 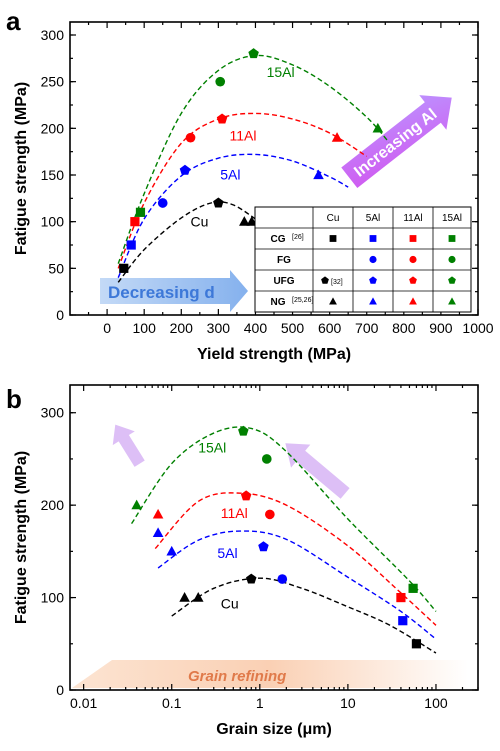 What do you see at coordinates (256, 328) in the screenshot?
I see `x-tick-label: 400` at bounding box center [256, 328].